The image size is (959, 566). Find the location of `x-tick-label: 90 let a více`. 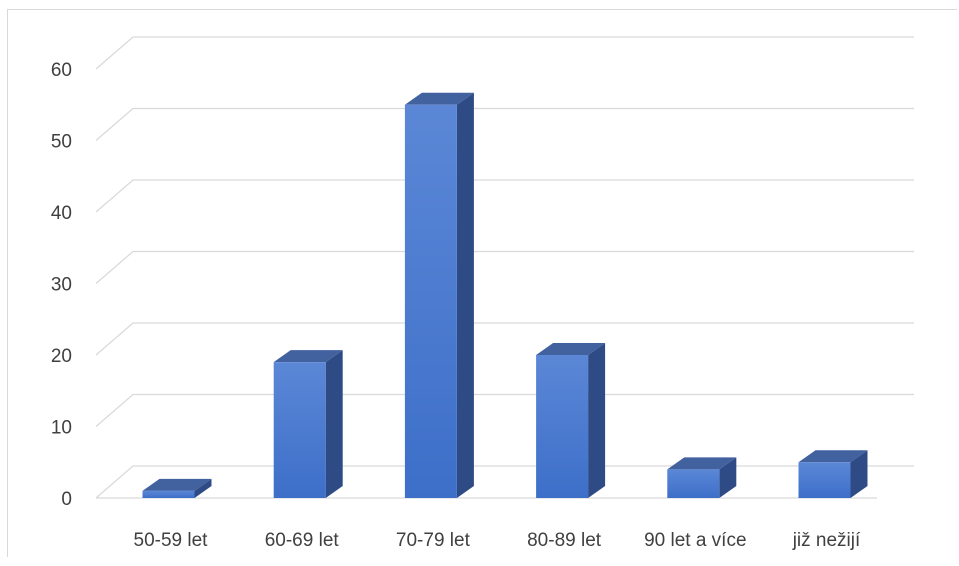

x-tick-label: 90 let a více is located at coordinates (695, 540).